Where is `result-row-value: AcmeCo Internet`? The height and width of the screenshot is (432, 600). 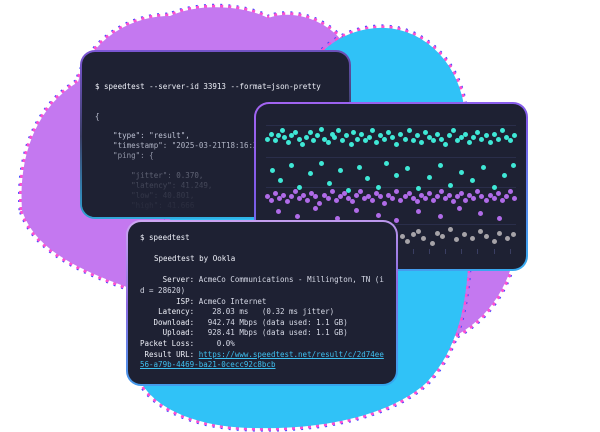 result-row-value: AcmeCo Internet is located at coordinates (232, 301).